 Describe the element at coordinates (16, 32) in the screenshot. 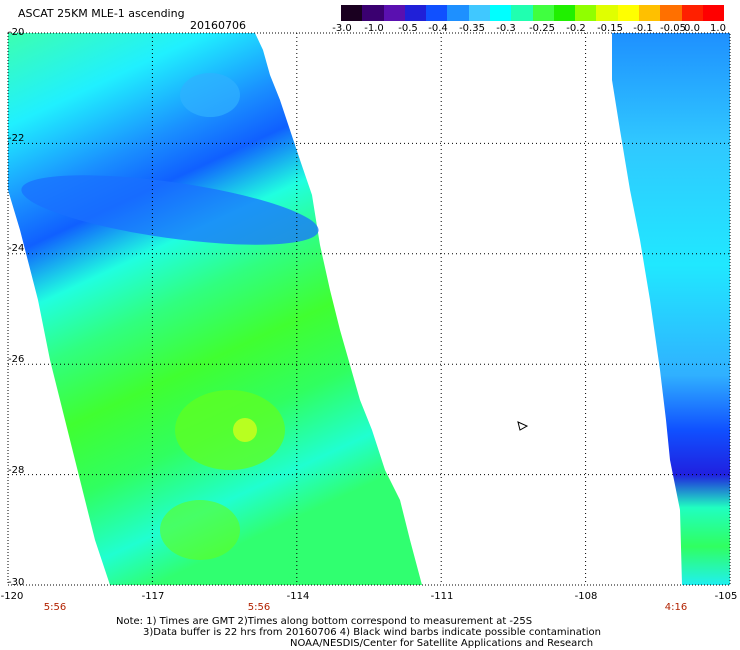

I see `lat-label: -20` at that location.